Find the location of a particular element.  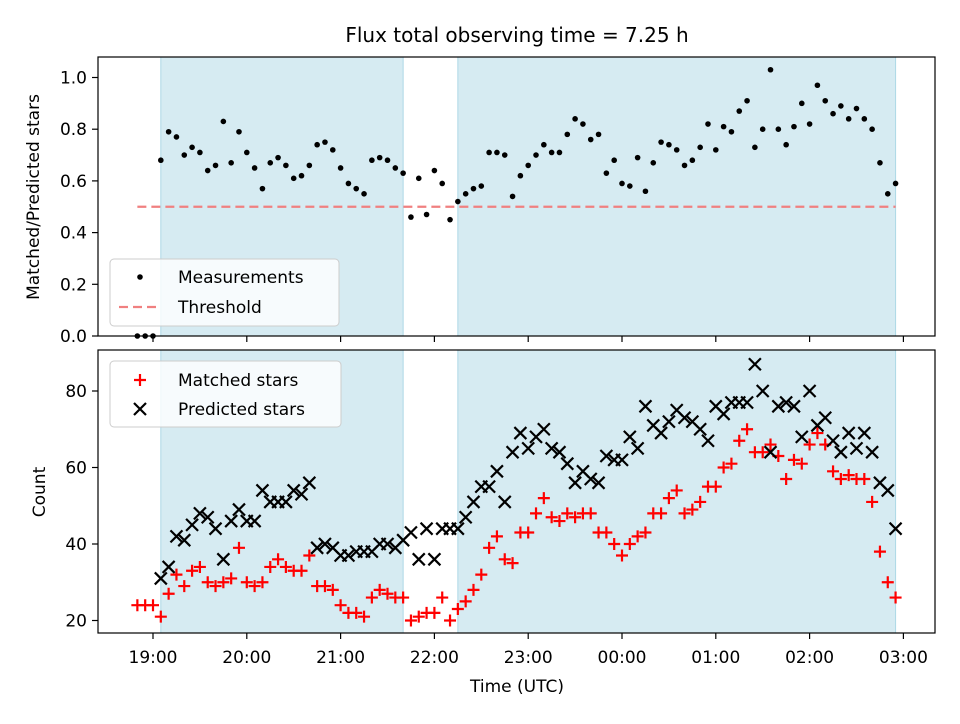

legend-matched-marker is located at coordinates (140, 380).